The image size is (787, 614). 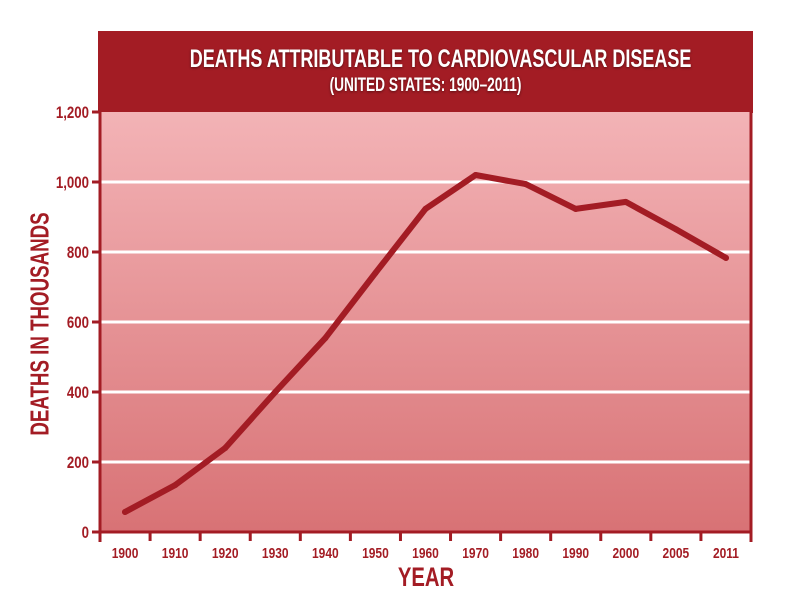 I want to click on x-tick-label: 1980, so click(x=525, y=553).